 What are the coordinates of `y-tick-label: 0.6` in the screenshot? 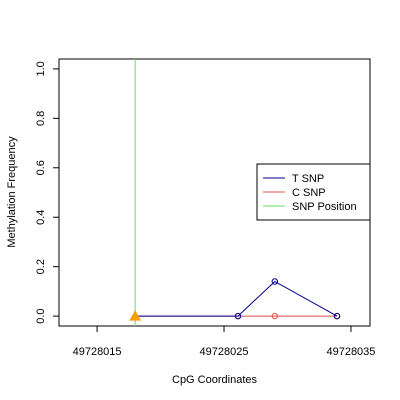 It's located at (41, 167).